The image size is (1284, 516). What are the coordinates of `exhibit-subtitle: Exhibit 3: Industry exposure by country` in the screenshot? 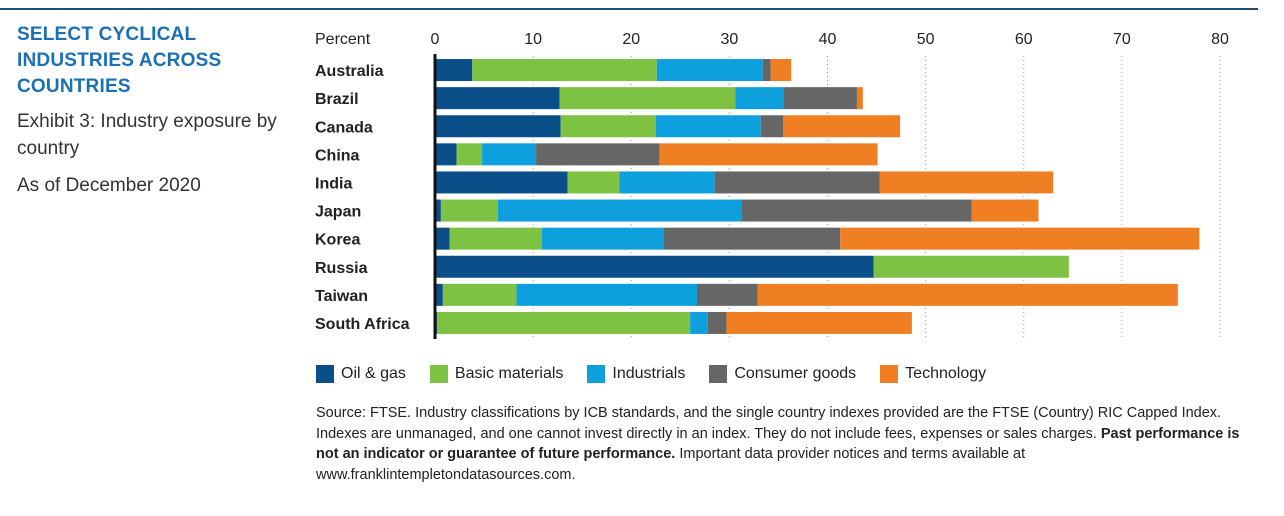 It's located at (147, 135).